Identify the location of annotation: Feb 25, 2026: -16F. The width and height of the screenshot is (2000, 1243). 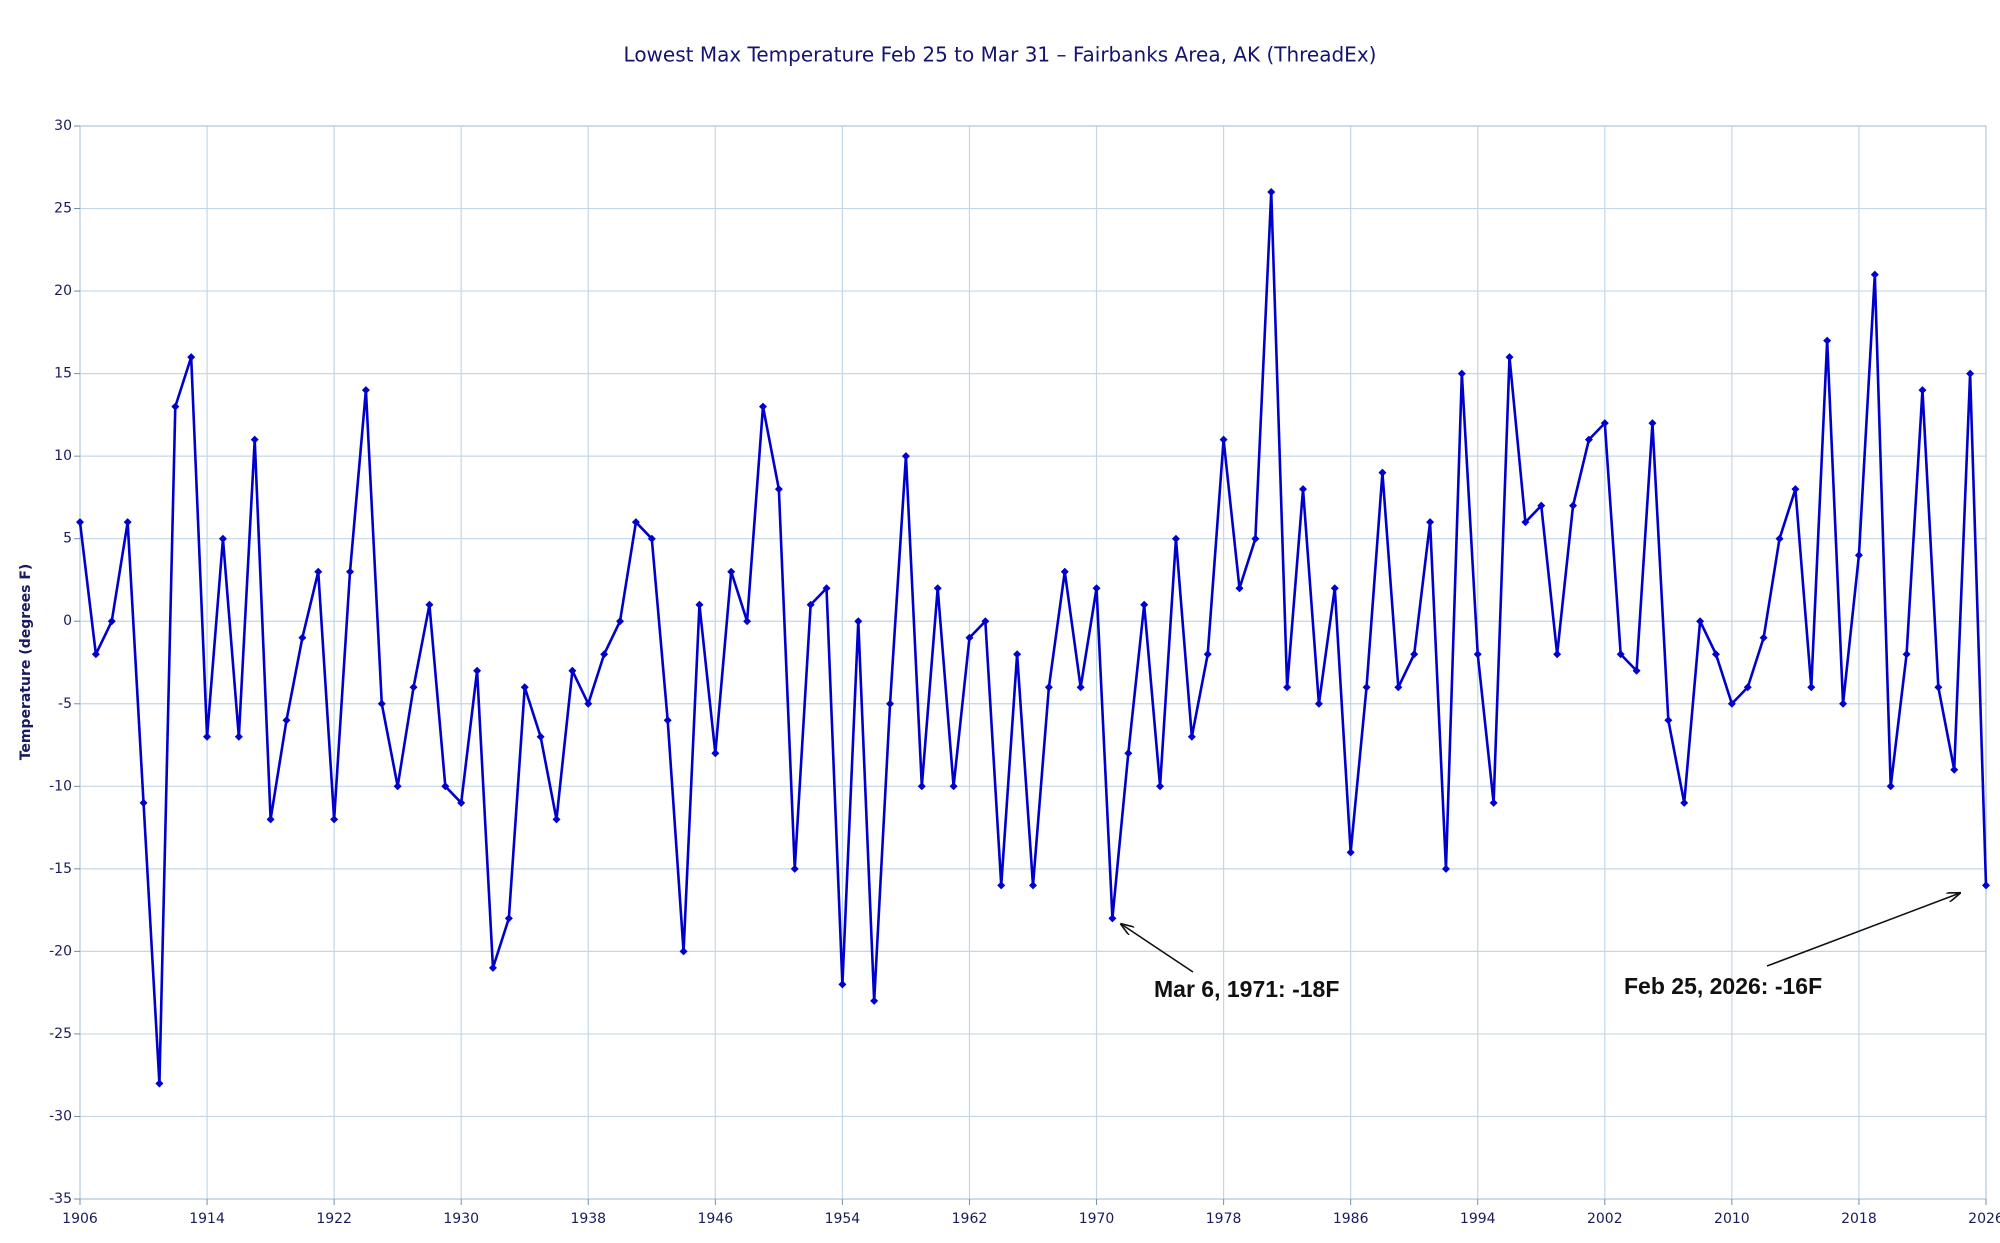
(1723, 986).